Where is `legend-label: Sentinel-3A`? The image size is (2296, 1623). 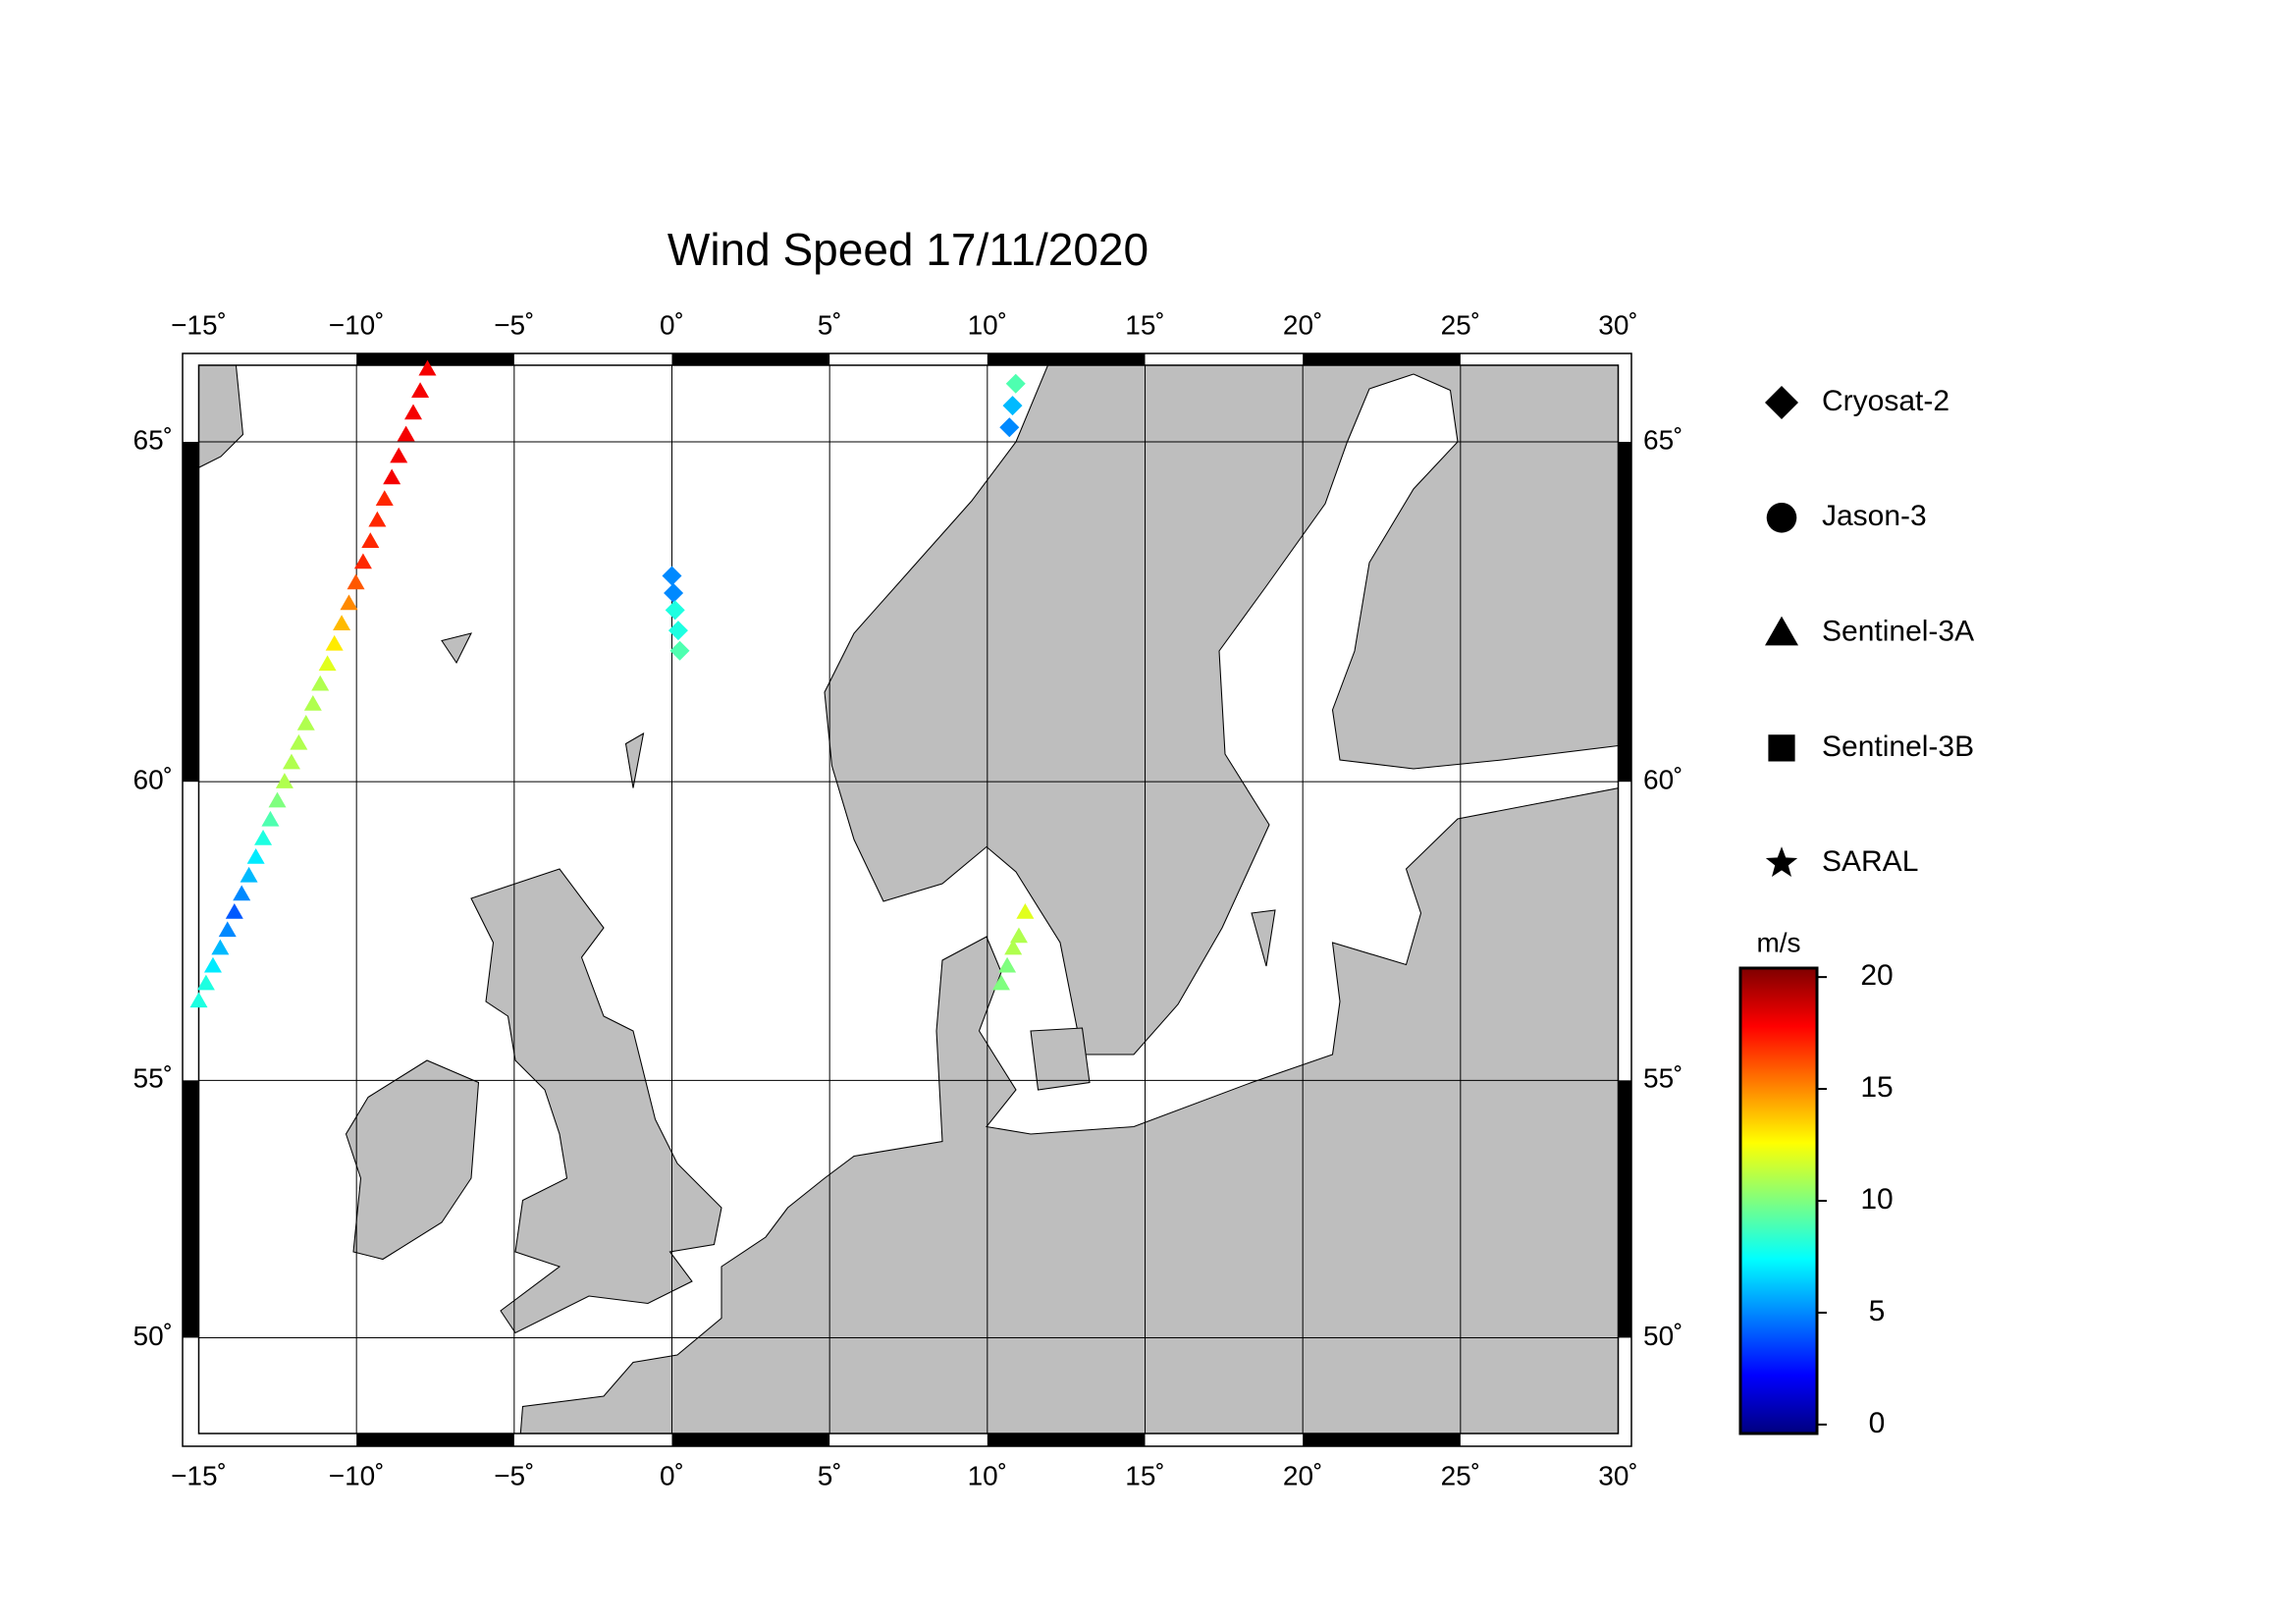 legend-label: Sentinel-3A is located at coordinates (1898, 632).